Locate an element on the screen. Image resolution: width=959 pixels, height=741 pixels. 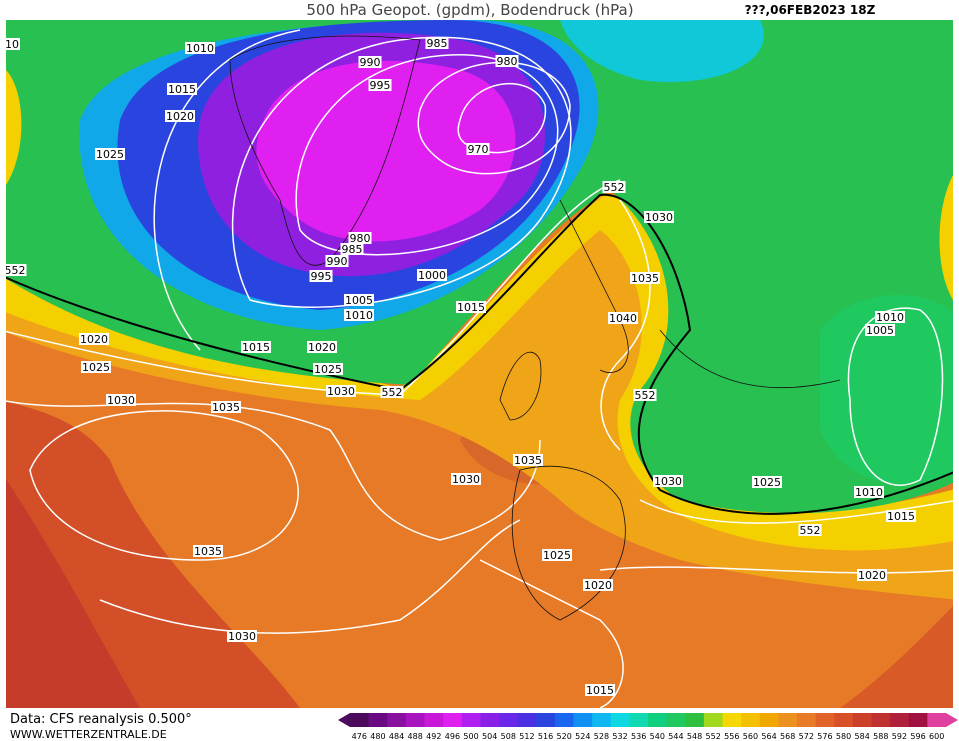
colorbar-label: 580 is located at coordinates (843, 736).